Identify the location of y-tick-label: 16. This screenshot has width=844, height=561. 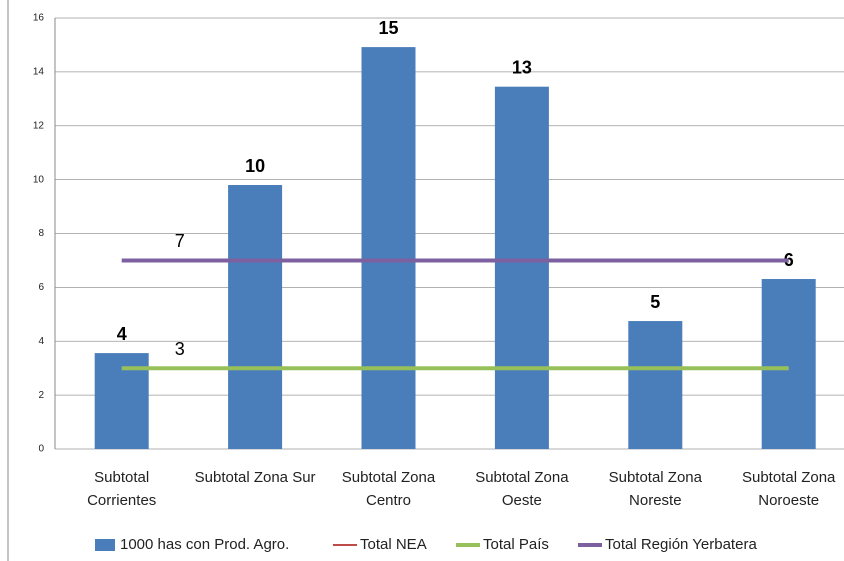
(39, 18).